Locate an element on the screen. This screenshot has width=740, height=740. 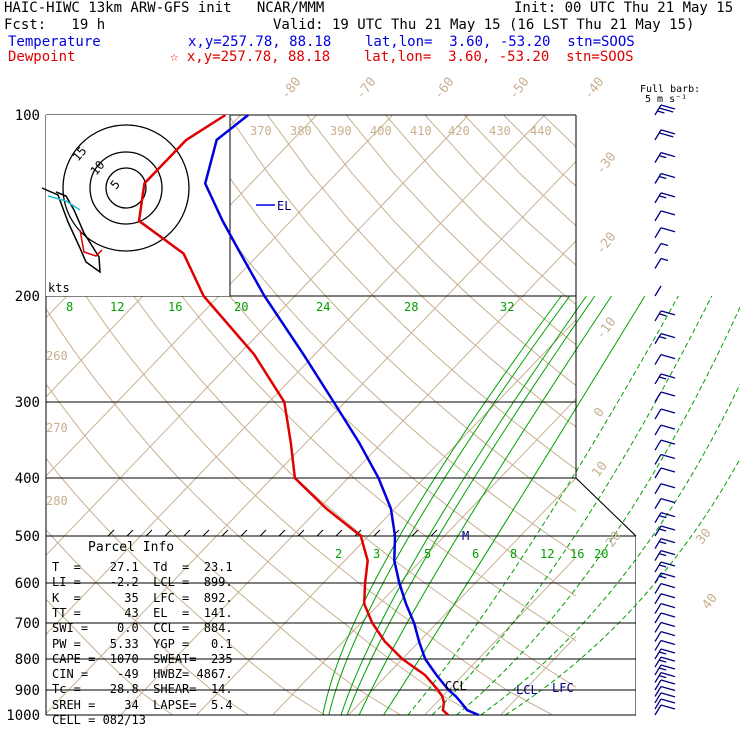
mixing-ratio-label: 16 is located at coordinates (175, 307).